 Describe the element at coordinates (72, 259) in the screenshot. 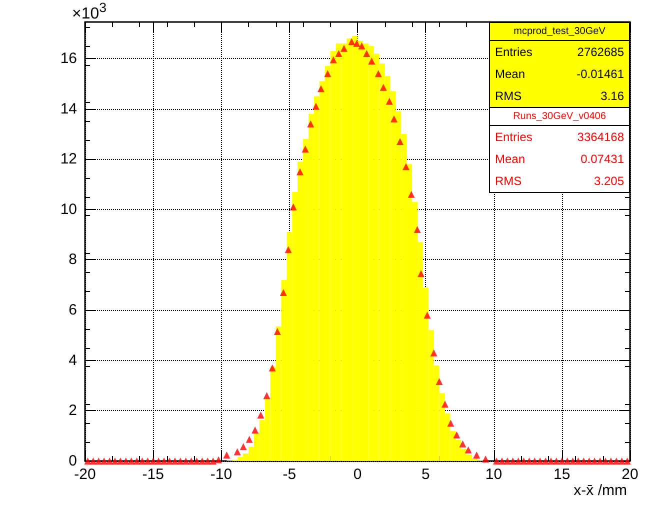

I see `y-tick-label: 8` at that location.